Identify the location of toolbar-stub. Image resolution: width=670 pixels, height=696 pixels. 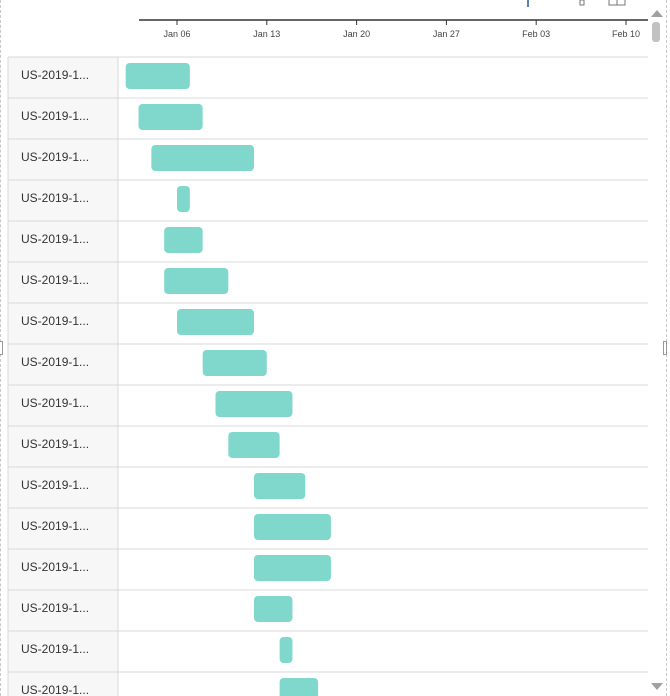
(576, 3).